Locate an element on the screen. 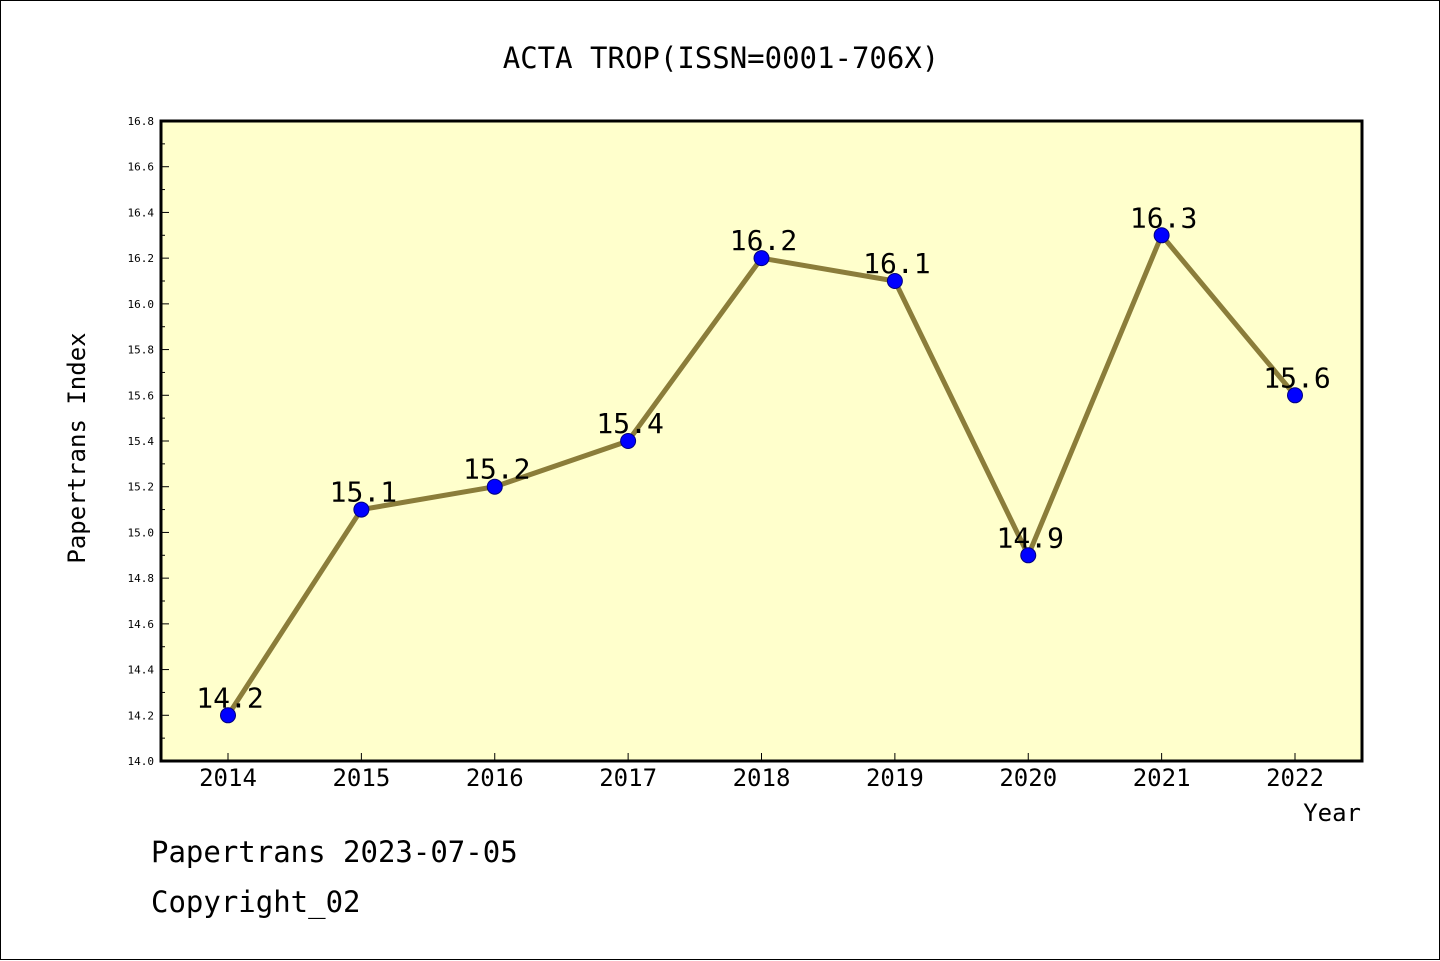 The image size is (1440, 961). x-tick-label: 2016 is located at coordinates (495, 778).